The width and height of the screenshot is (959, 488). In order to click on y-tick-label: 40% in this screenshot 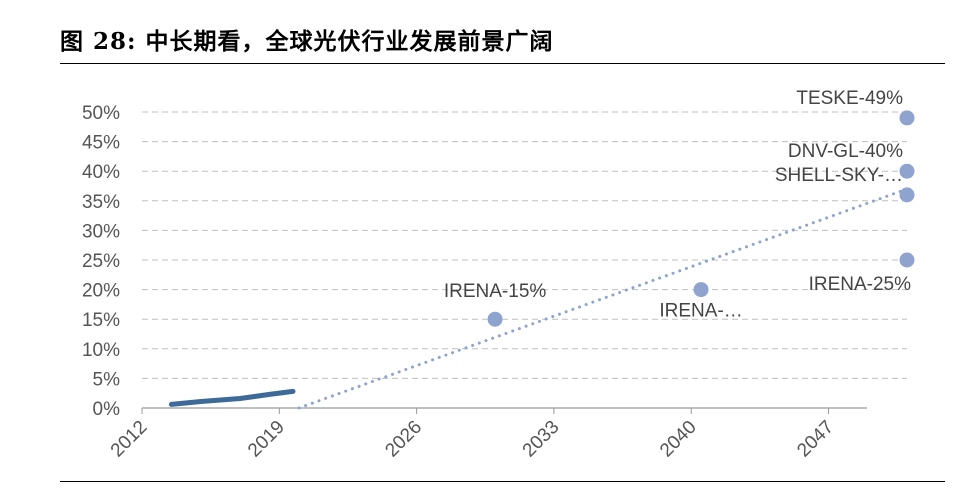, I will do `click(101, 172)`.